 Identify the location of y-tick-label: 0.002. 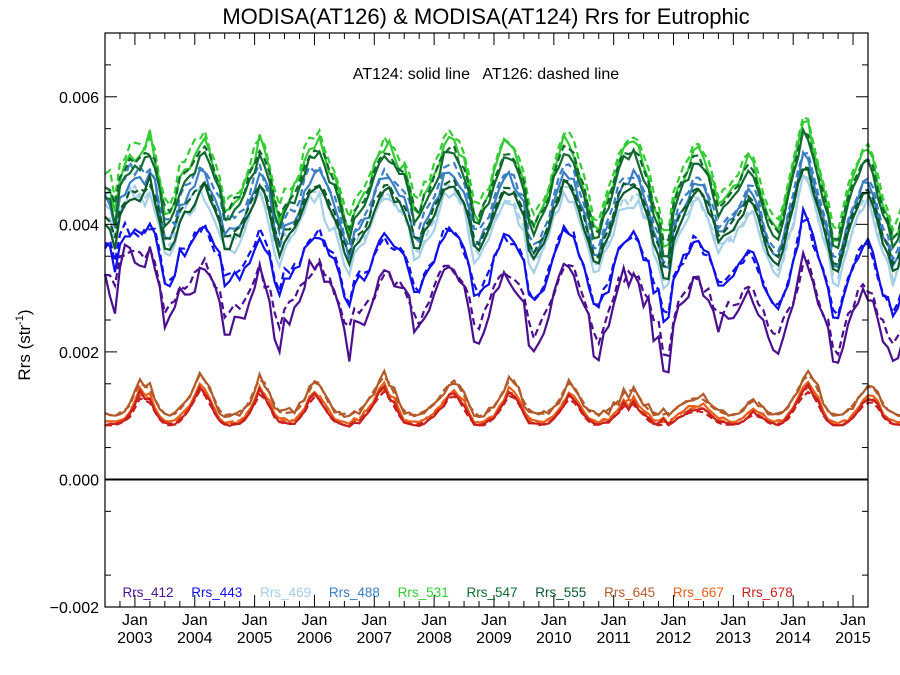
(79, 353).